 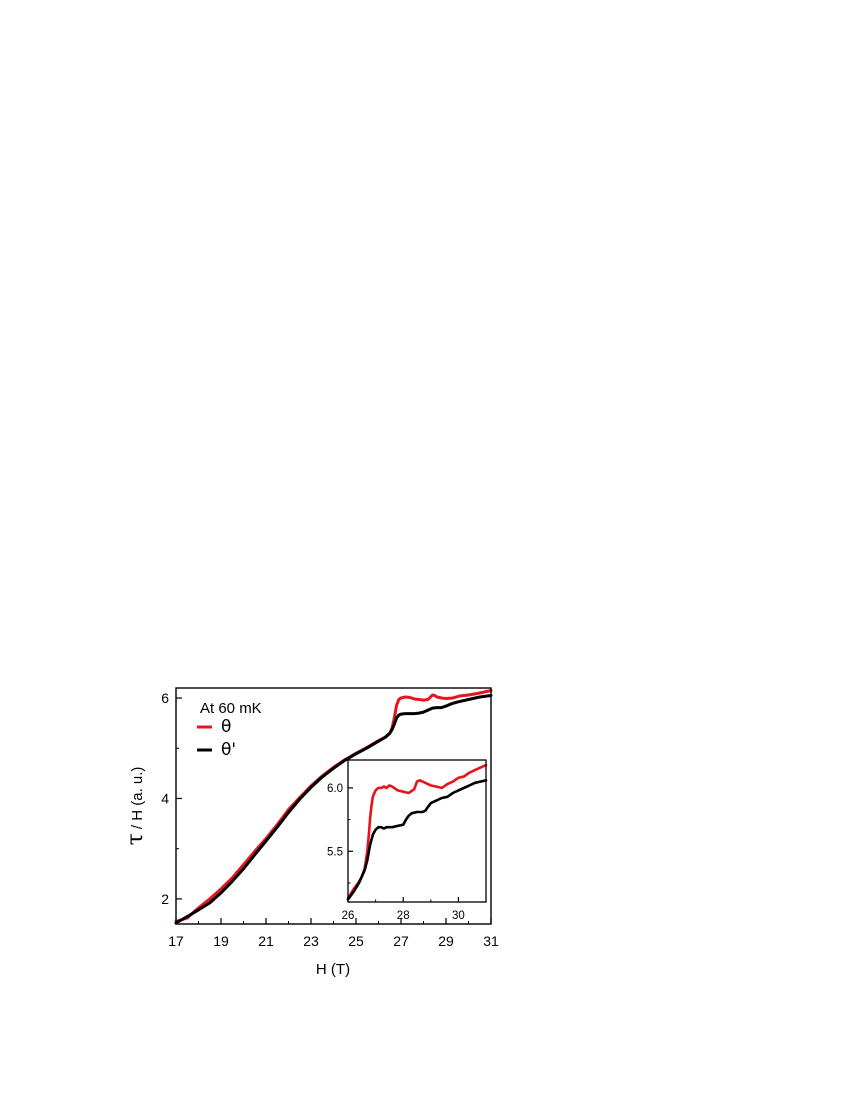 What do you see at coordinates (176, 941) in the screenshot?
I see `main-x-tick-label: 17` at bounding box center [176, 941].